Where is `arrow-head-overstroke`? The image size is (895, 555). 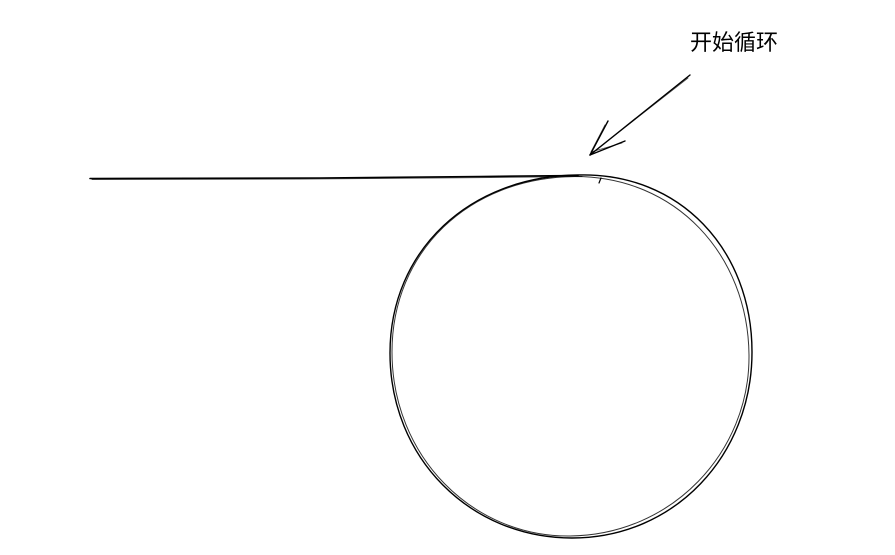 arrow-head-overstroke is located at coordinates (606, 138).